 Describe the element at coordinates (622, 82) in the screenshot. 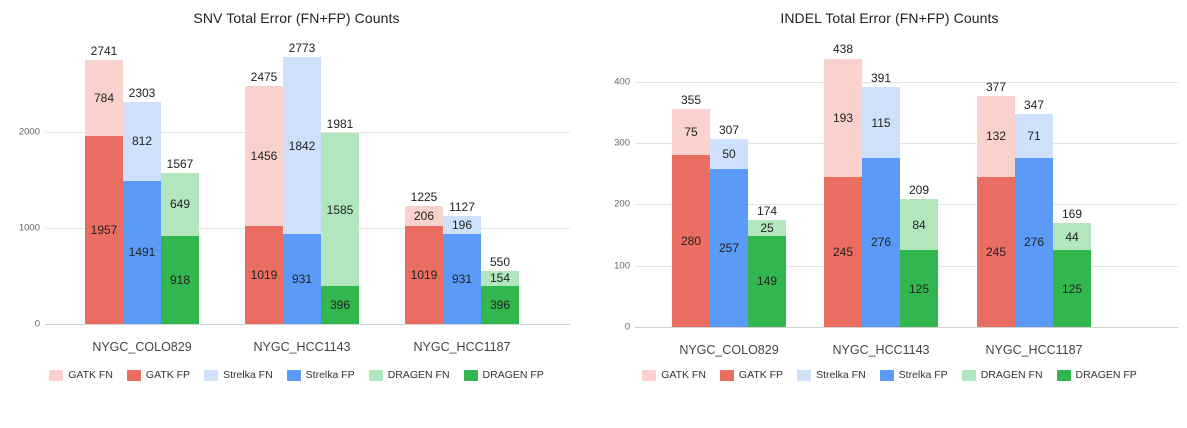

I see `y-axis-tick-label: 400` at that location.